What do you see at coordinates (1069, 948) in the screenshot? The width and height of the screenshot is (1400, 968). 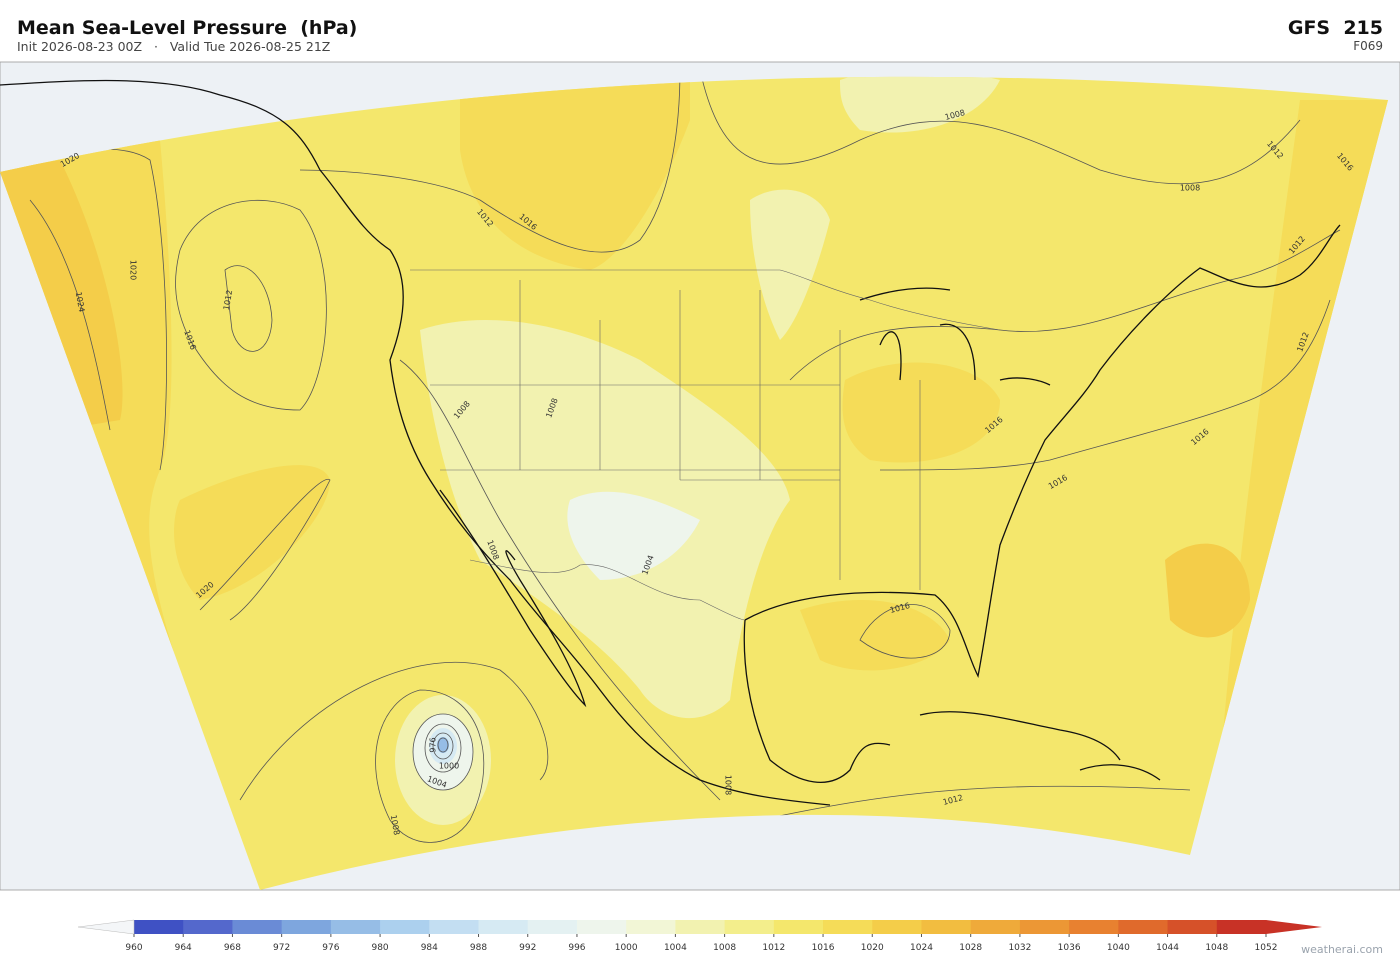 I see `colorbar-tick-label: 1036` at bounding box center [1069, 948].